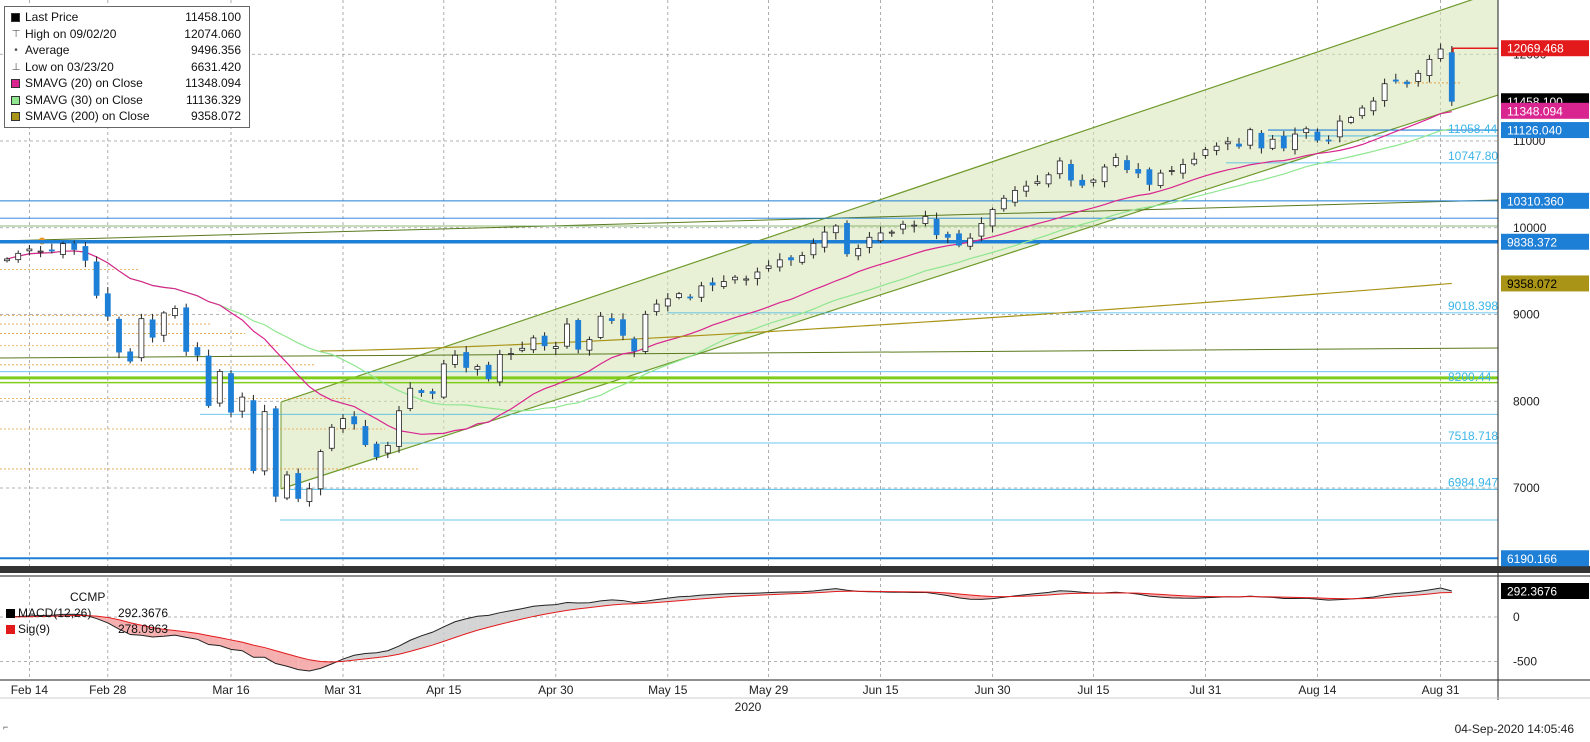  Describe the element at coordinates (71, 33) in the screenshot. I see `legend-label: High on 09/02/20` at that location.